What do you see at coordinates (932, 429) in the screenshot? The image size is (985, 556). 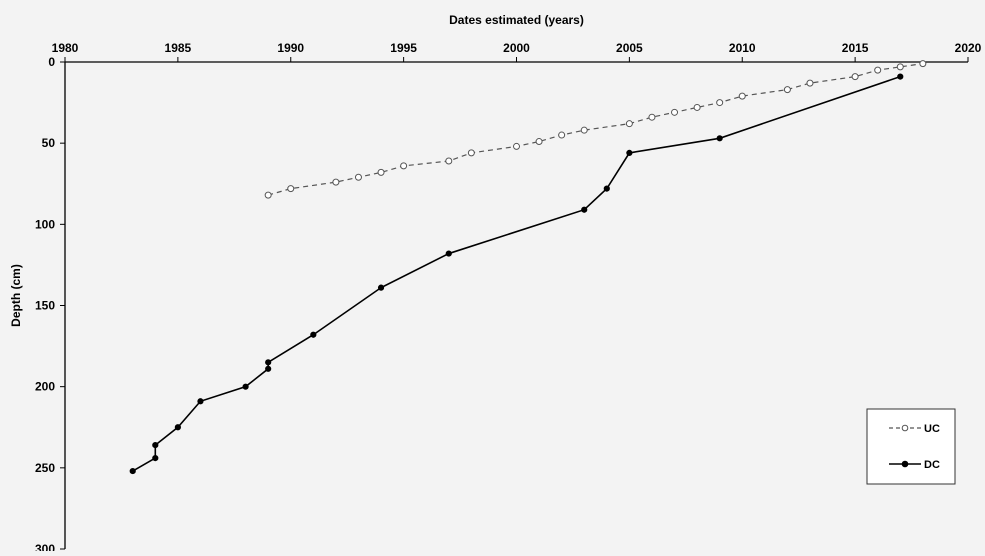 I see `legend-label-uc: UC` at bounding box center [932, 429].